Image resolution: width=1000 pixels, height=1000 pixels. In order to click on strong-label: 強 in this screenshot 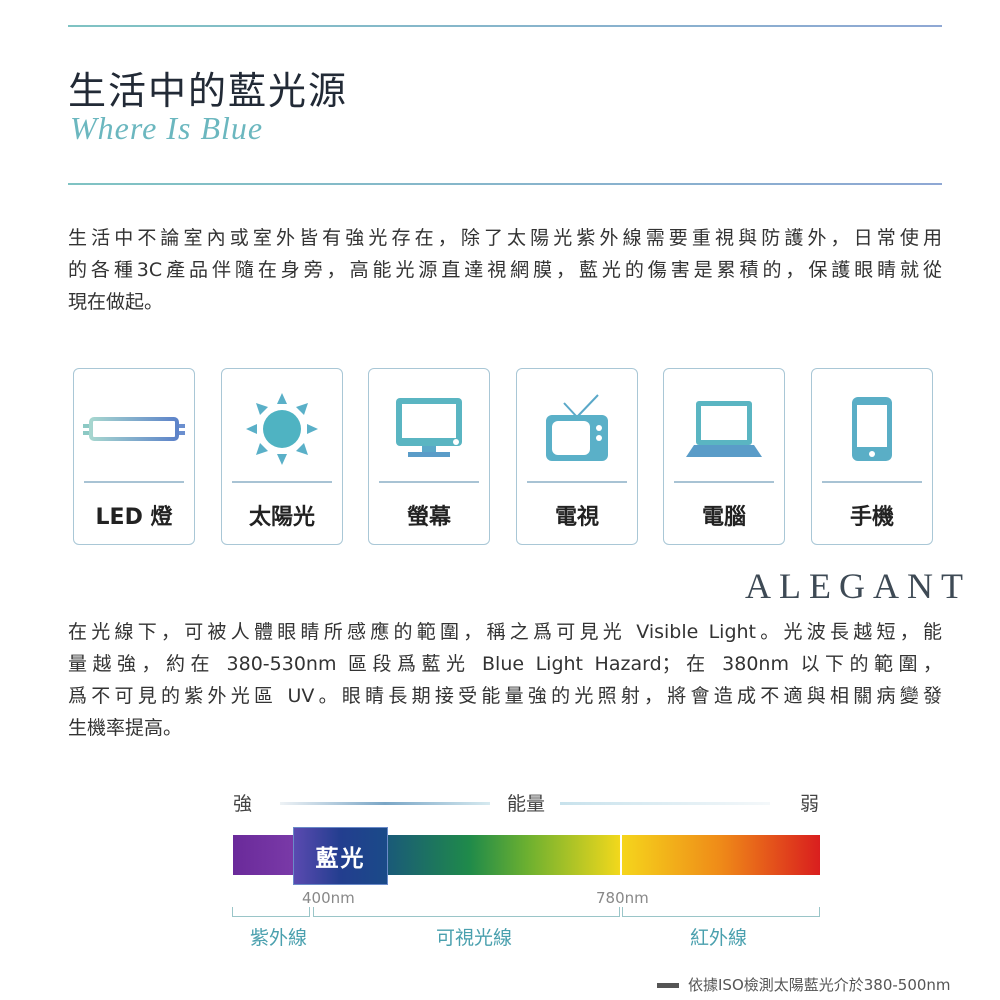, I will do `click(243, 804)`.